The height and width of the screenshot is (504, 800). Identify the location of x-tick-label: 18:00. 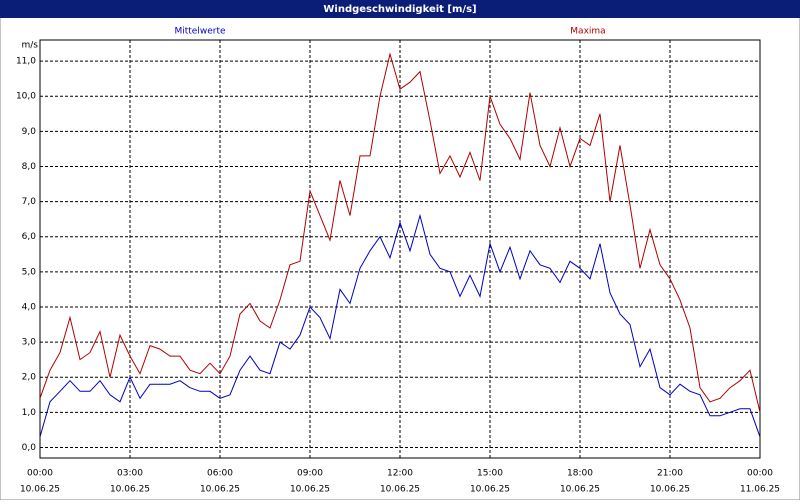
(580, 474).